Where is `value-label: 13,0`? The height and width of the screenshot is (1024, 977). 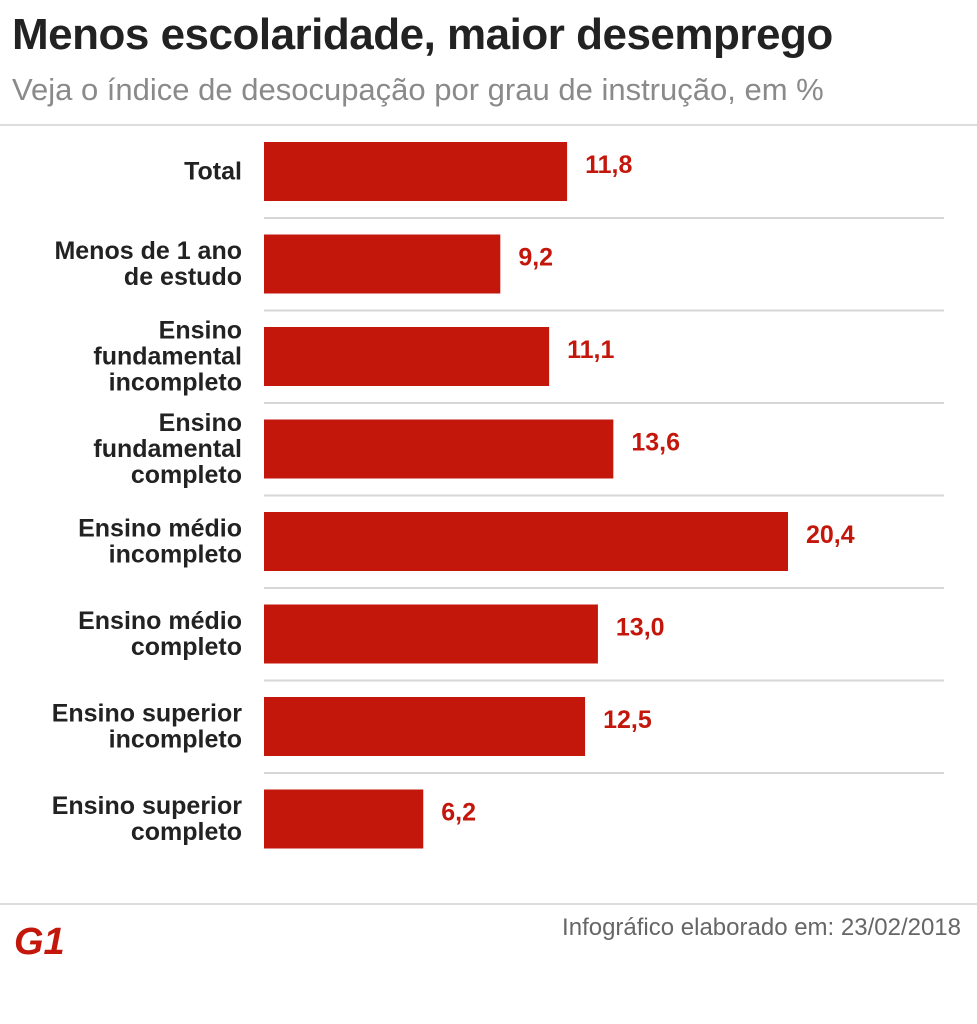 value-label: 13,0 is located at coordinates (640, 628).